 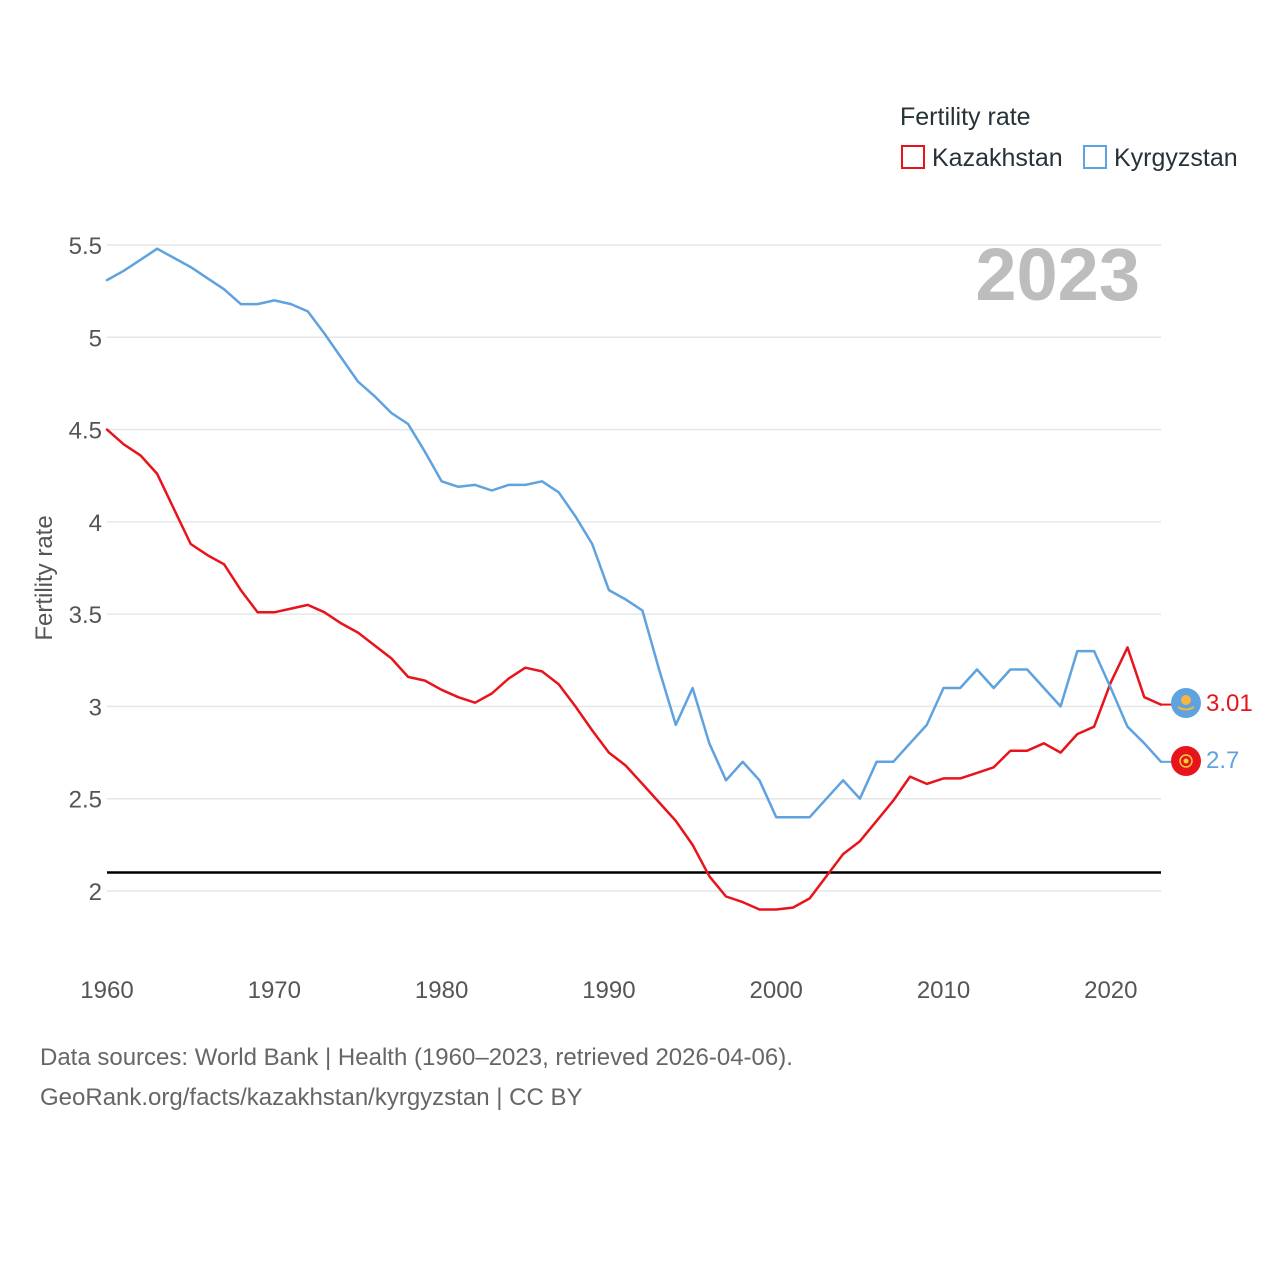 I want to click on legend-swatch-kazakhstan, so click(x=913, y=157).